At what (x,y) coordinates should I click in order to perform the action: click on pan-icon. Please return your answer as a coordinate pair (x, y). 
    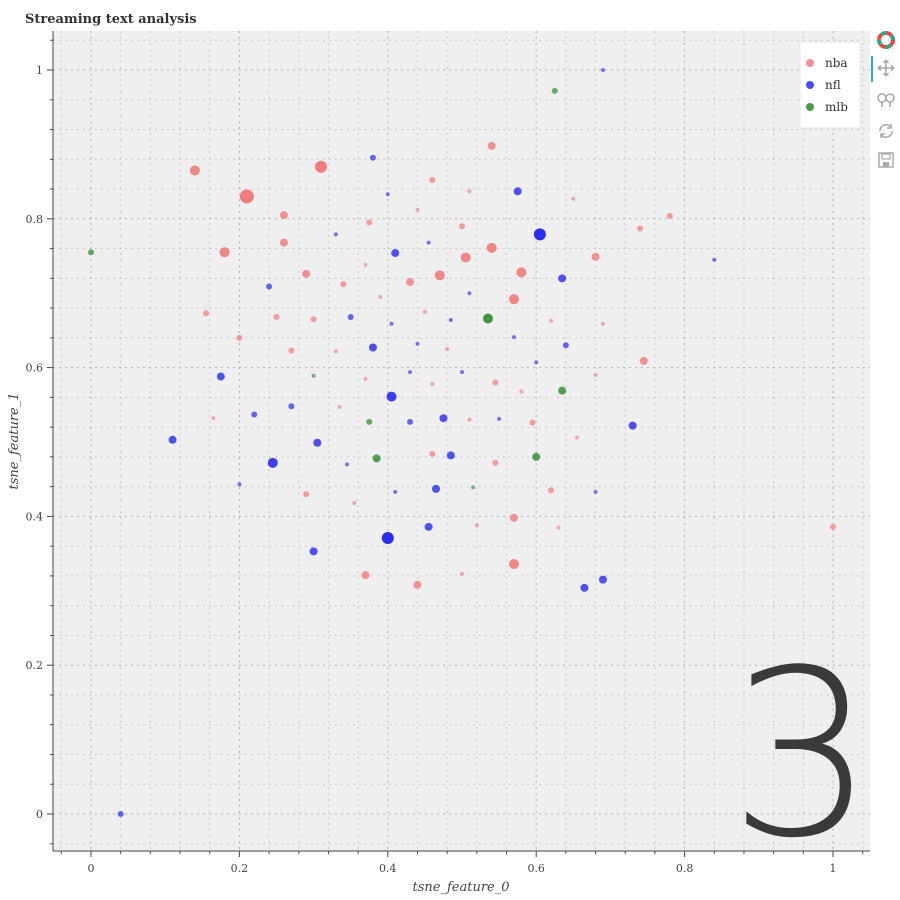
    Looking at the image, I should click on (886, 68).